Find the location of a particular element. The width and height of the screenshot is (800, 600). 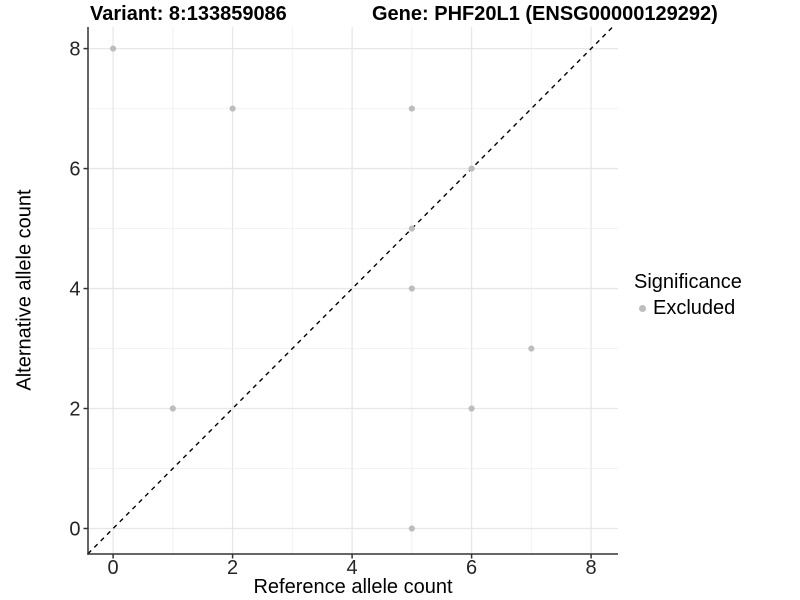

x-tick-label: 2 is located at coordinates (232, 568).